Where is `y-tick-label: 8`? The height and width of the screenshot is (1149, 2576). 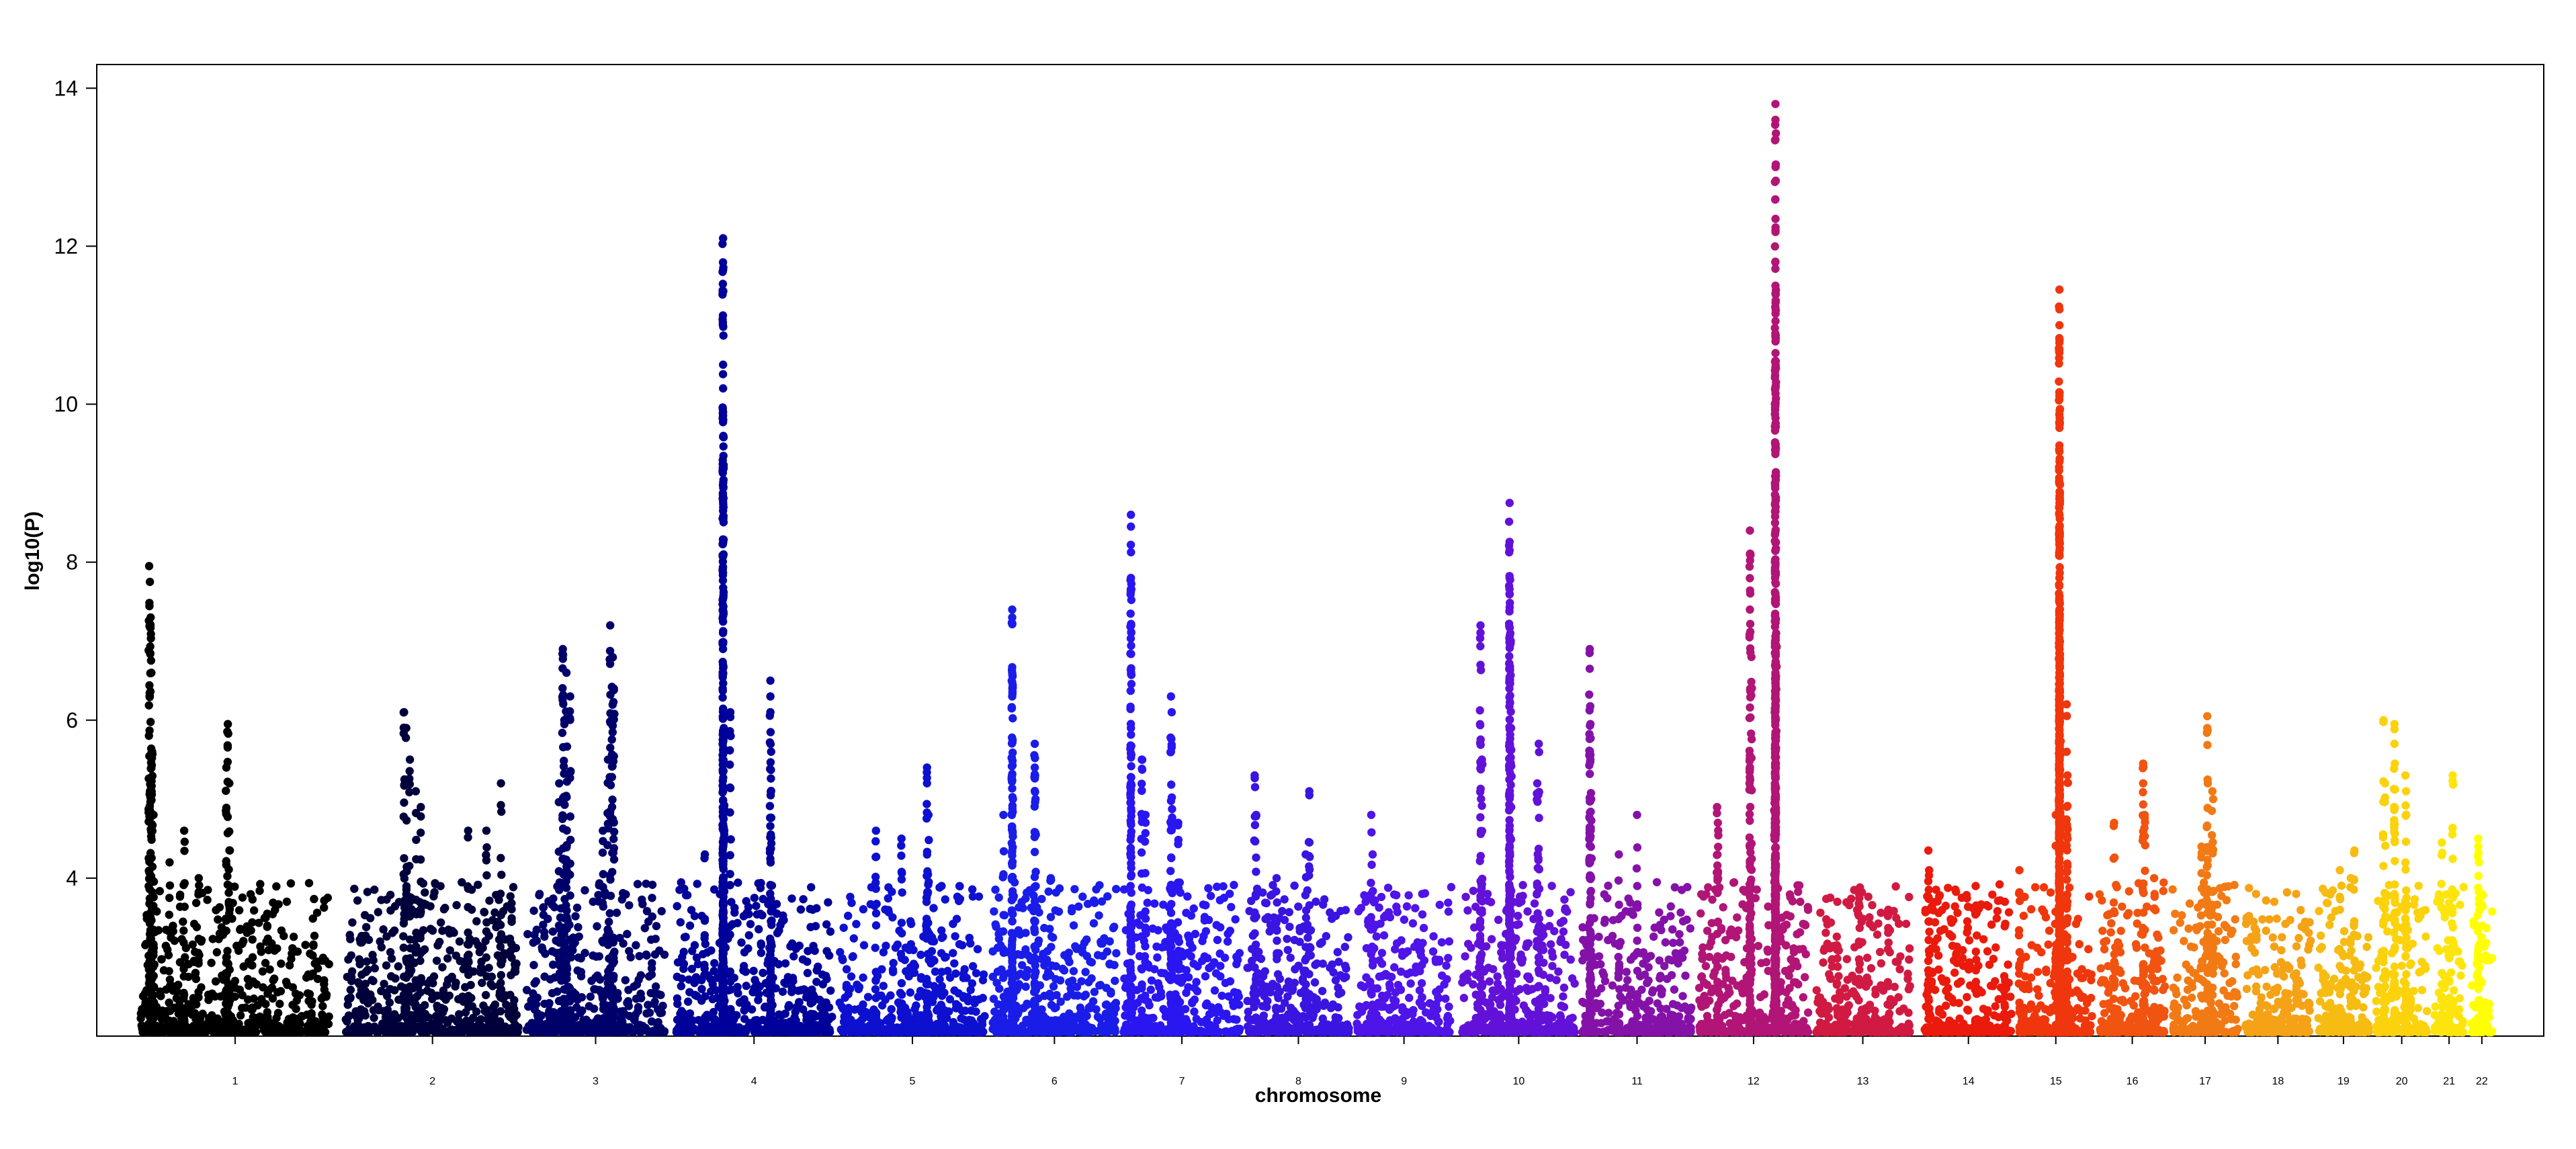
y-tick-label: 8 is located at coordinates (72, 562).